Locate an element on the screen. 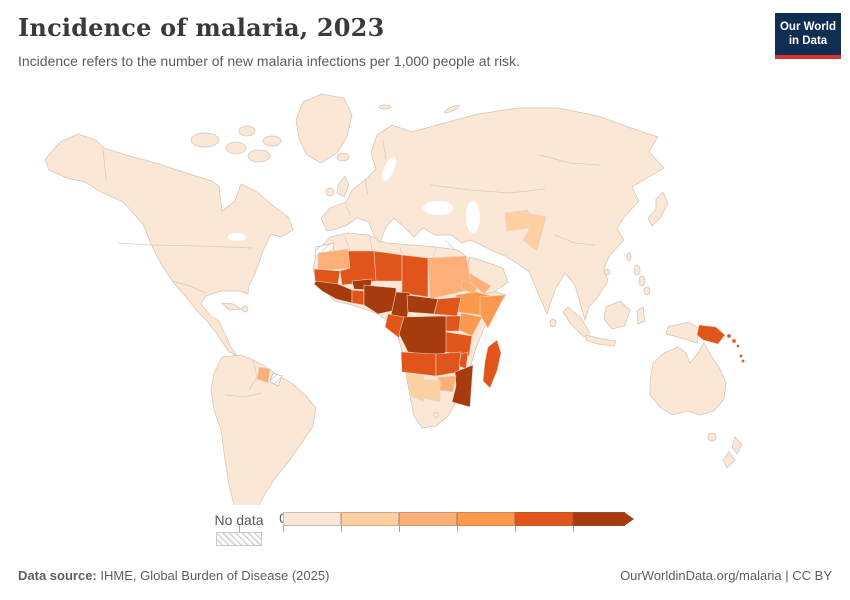  landmass-australia is located at coordinates (688, 379).